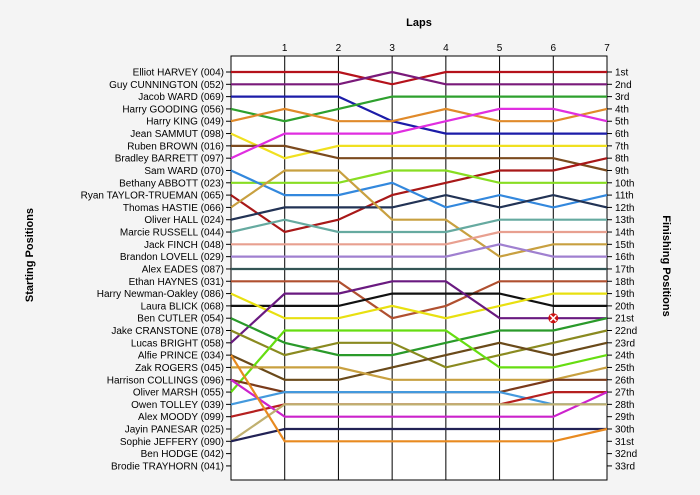 The width and height of the screenshot is (700, 495). What do you see at coordinates (624, 208) in the screenshot?
I see `finish-label: 12th` at bounding box center [624, 208].